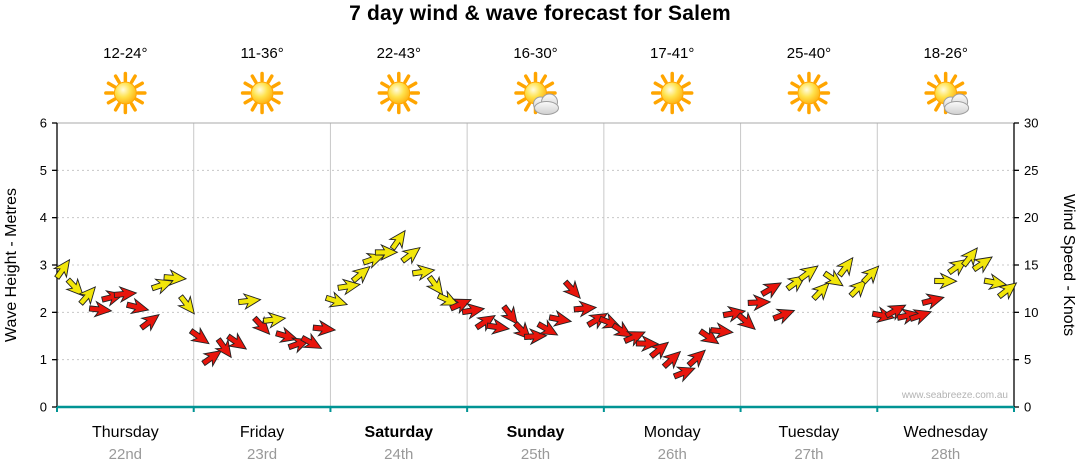  I want to click on date-label: 25th, so click(535, 454).